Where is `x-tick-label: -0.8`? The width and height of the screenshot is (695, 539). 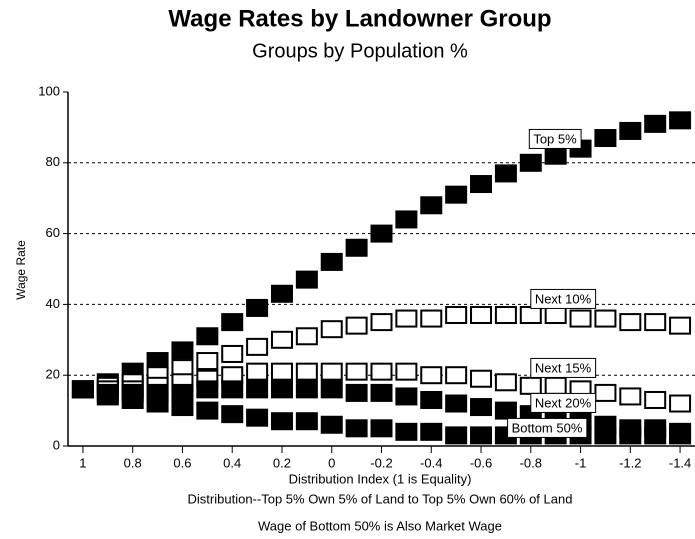 x-tick-label: -0.8 is located at coordinates (531, 462).